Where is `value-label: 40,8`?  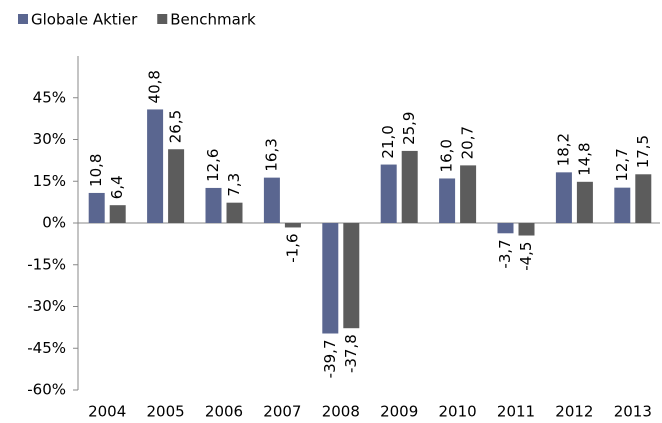
value-label: 40,8 is located at coordinates (155, 86).